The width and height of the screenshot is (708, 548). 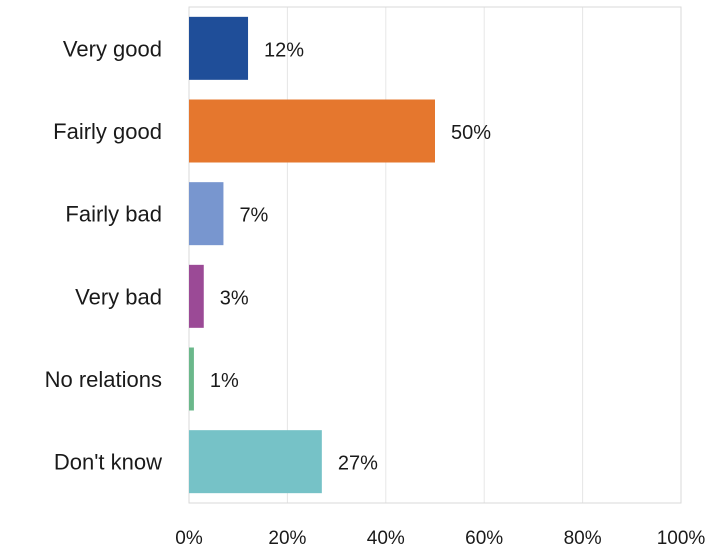 I want to click on value-label-3: 3%, so click(x=234, y=298).